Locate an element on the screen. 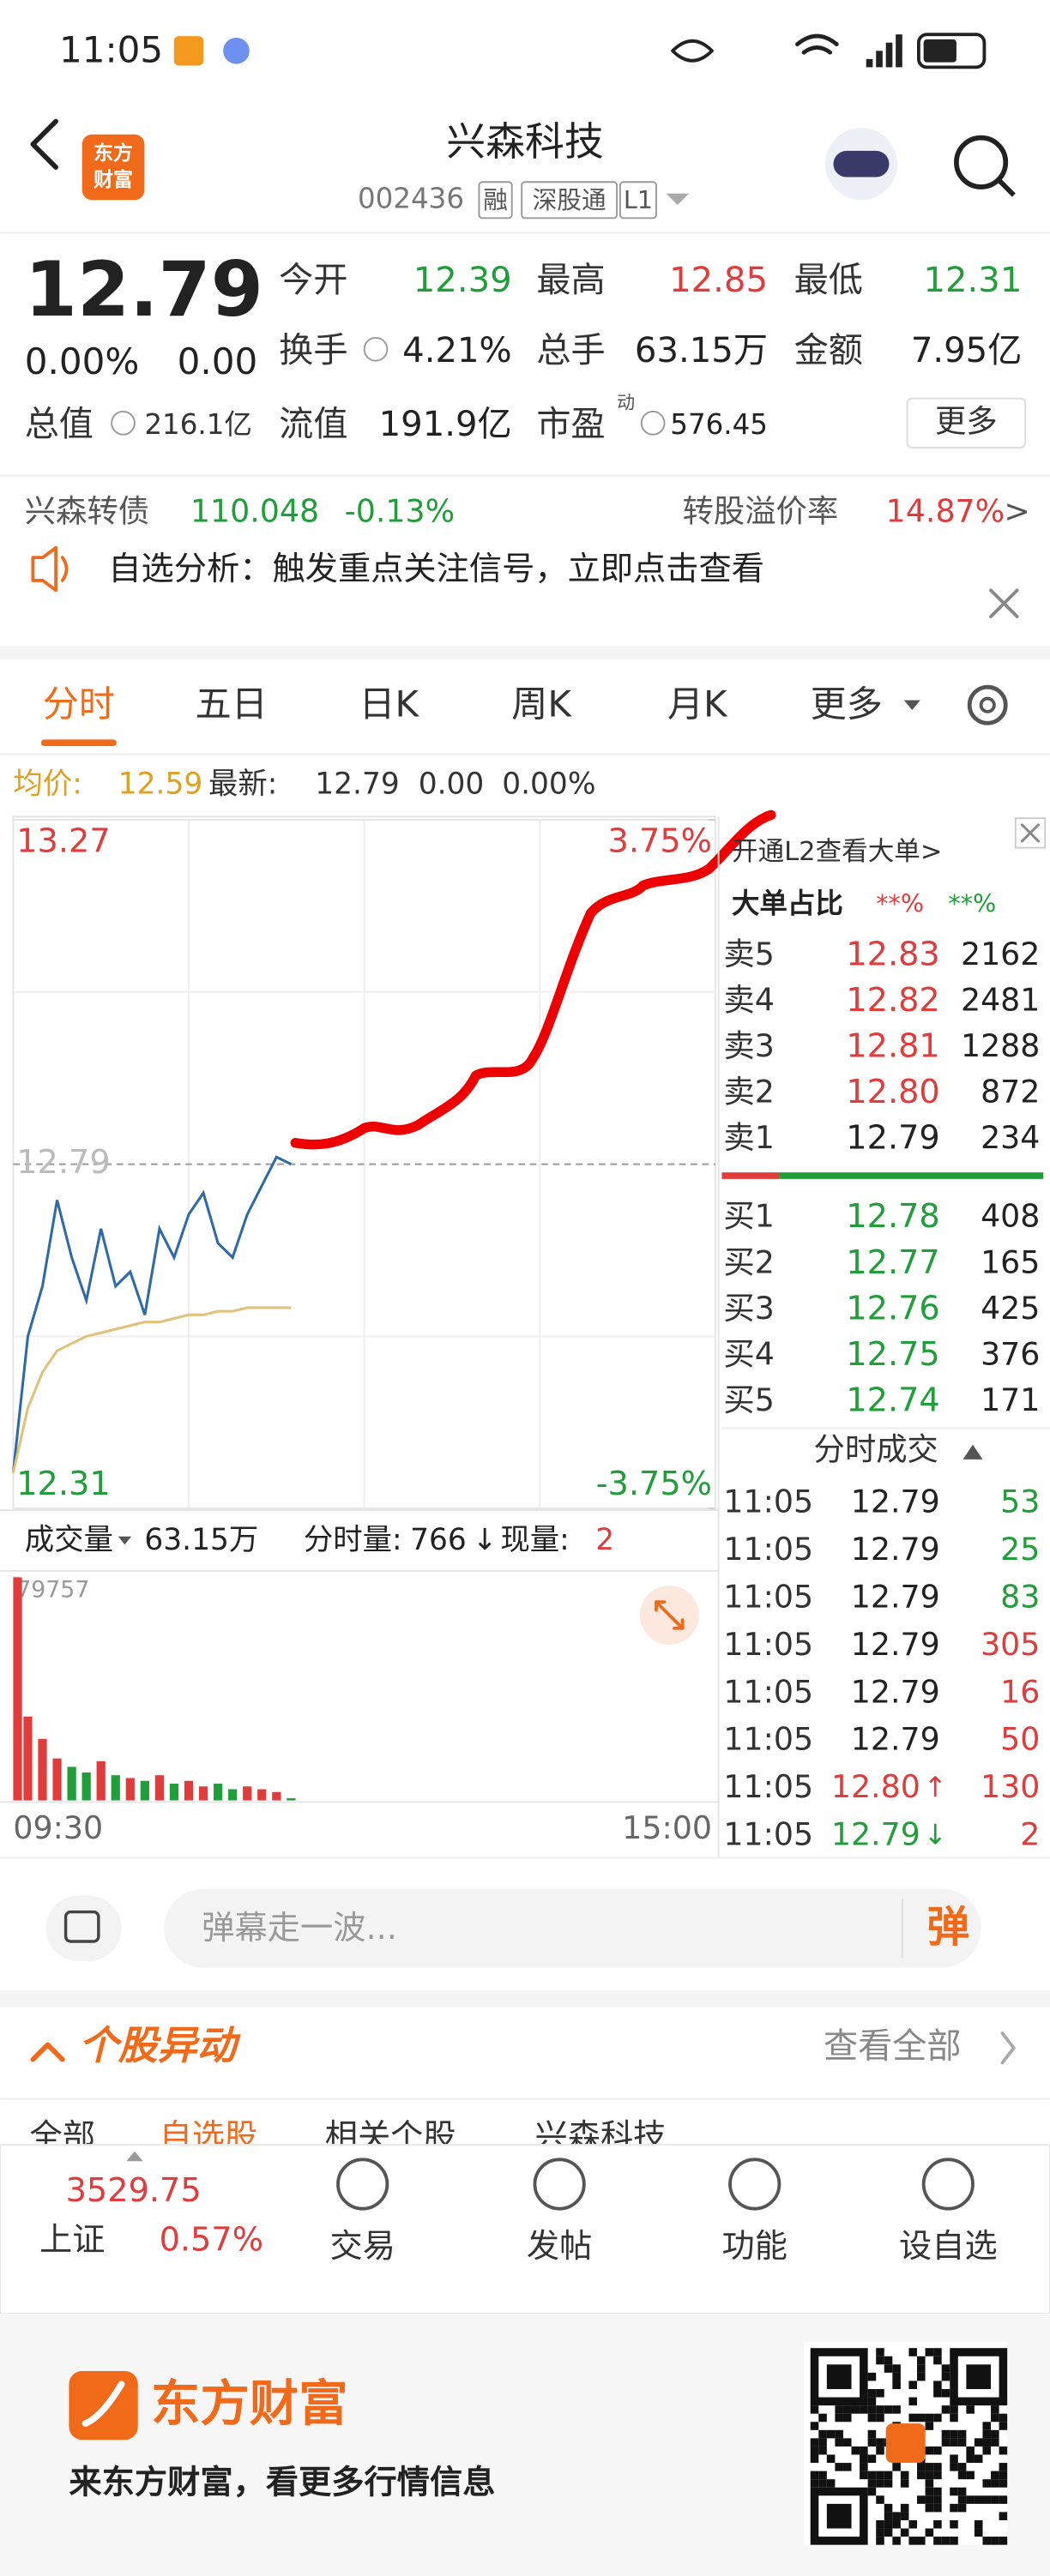  big-ratio-buy: **% is located at coordinates (972, 903).